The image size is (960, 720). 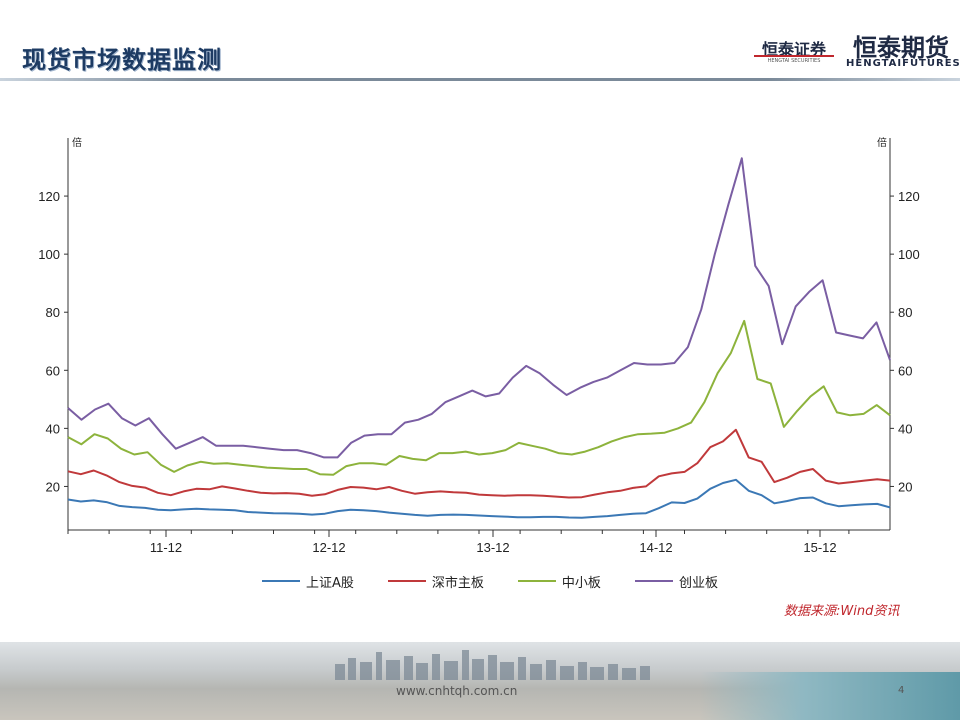 What do you see at coordinates (903, 63) in the screenshot?
I see `logo-futures-subtext: HENGTAIFUTURES` at bounding box center [903, 63].